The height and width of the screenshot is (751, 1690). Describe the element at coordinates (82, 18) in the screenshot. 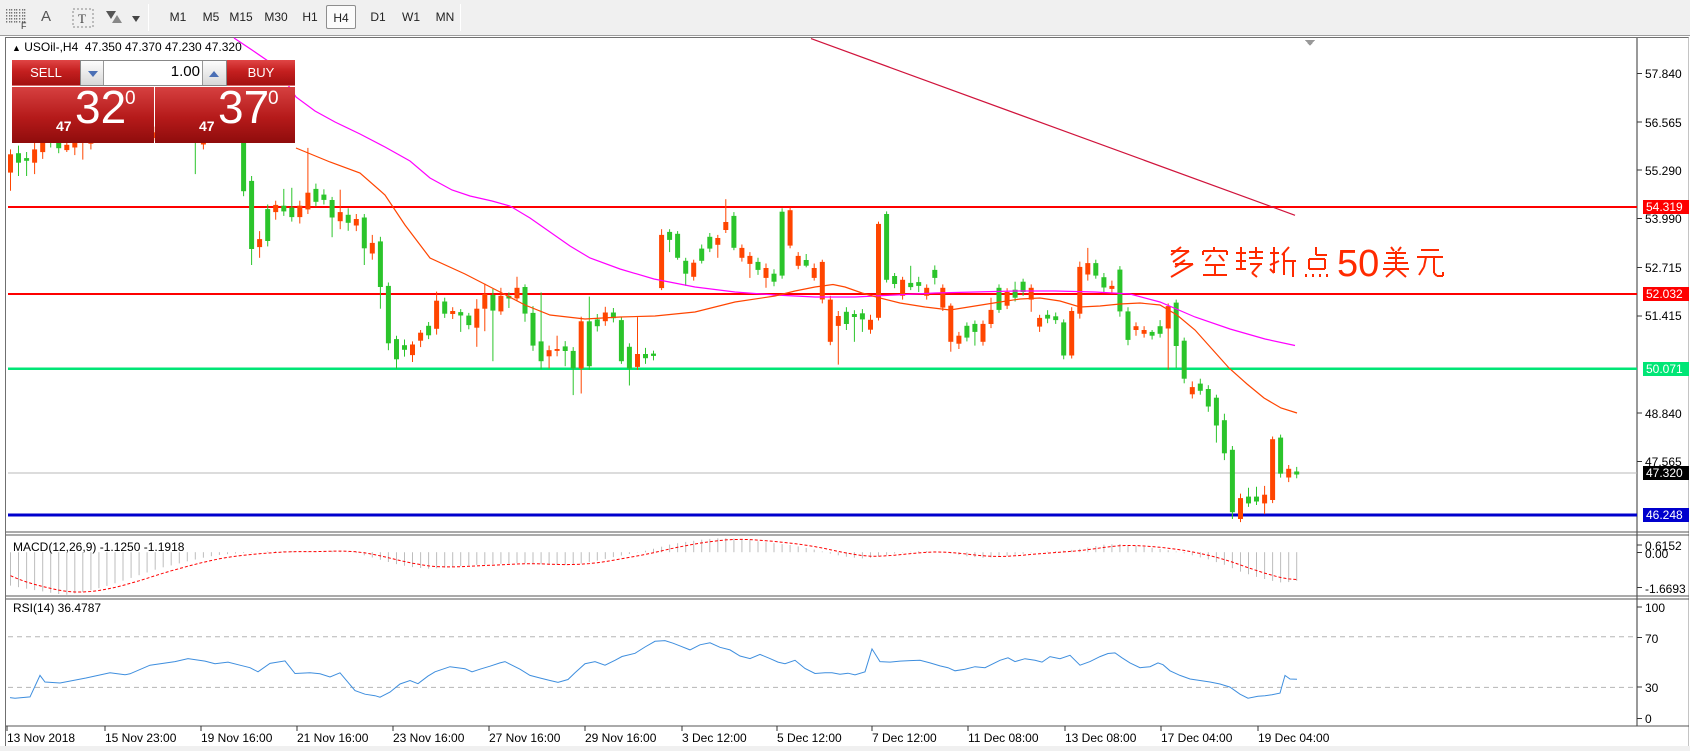

I see `svg-text: T` at that location.